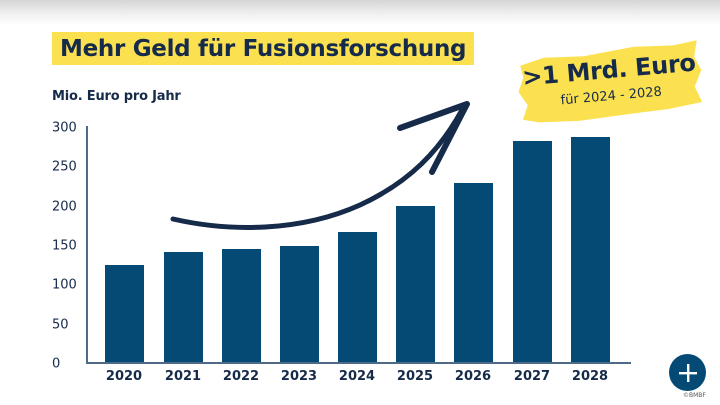  Describe the element at coordinates (64, 167) in the screenshot. I see `y-tick-250: 250` at that location.